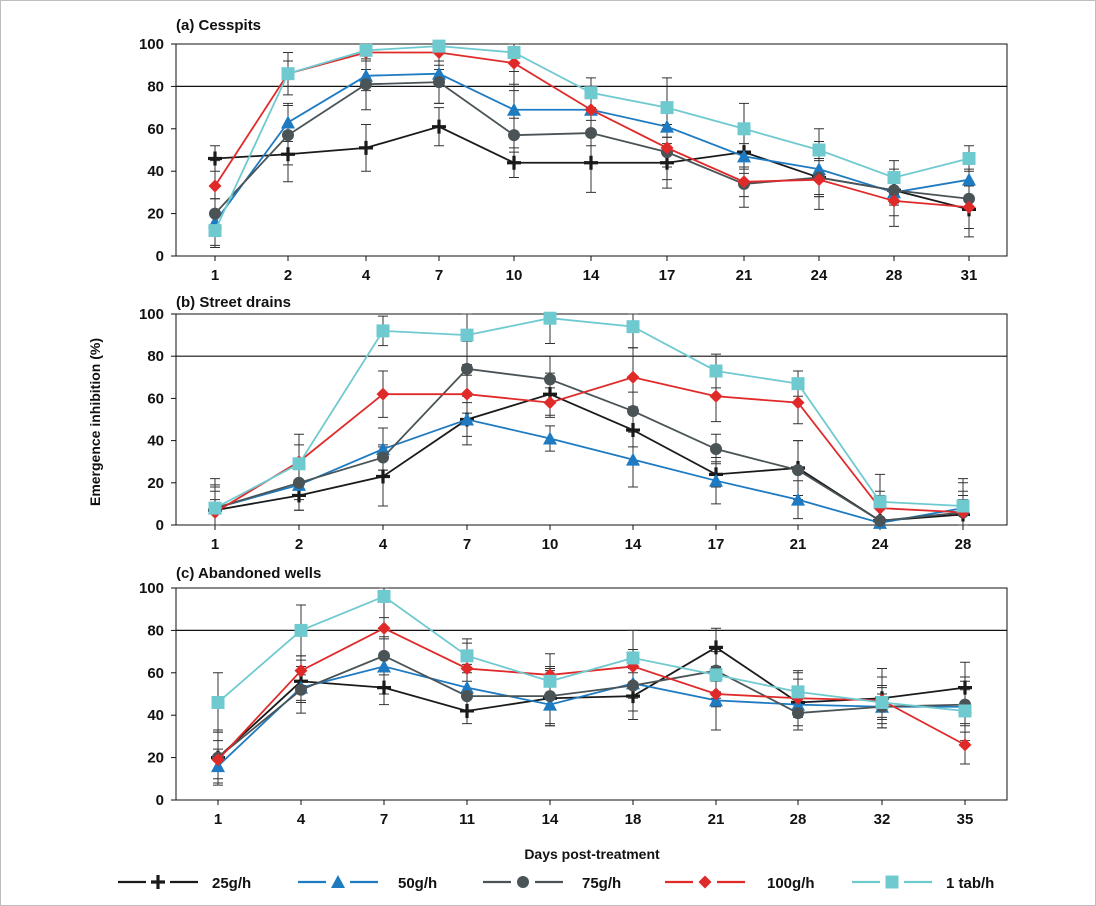 This screenshot has width=1096, height=906. I want to click on x-tick-label: 31, so click(969, 275).